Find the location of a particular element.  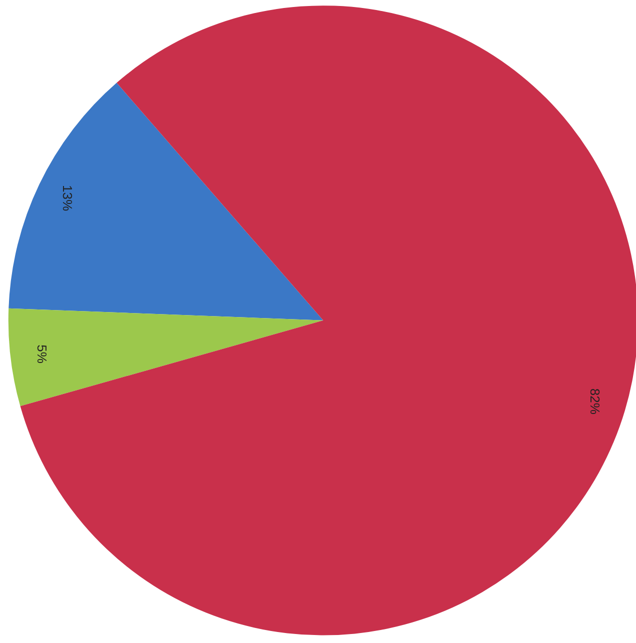

data-label: 13% is located at coordinates (68, 198).